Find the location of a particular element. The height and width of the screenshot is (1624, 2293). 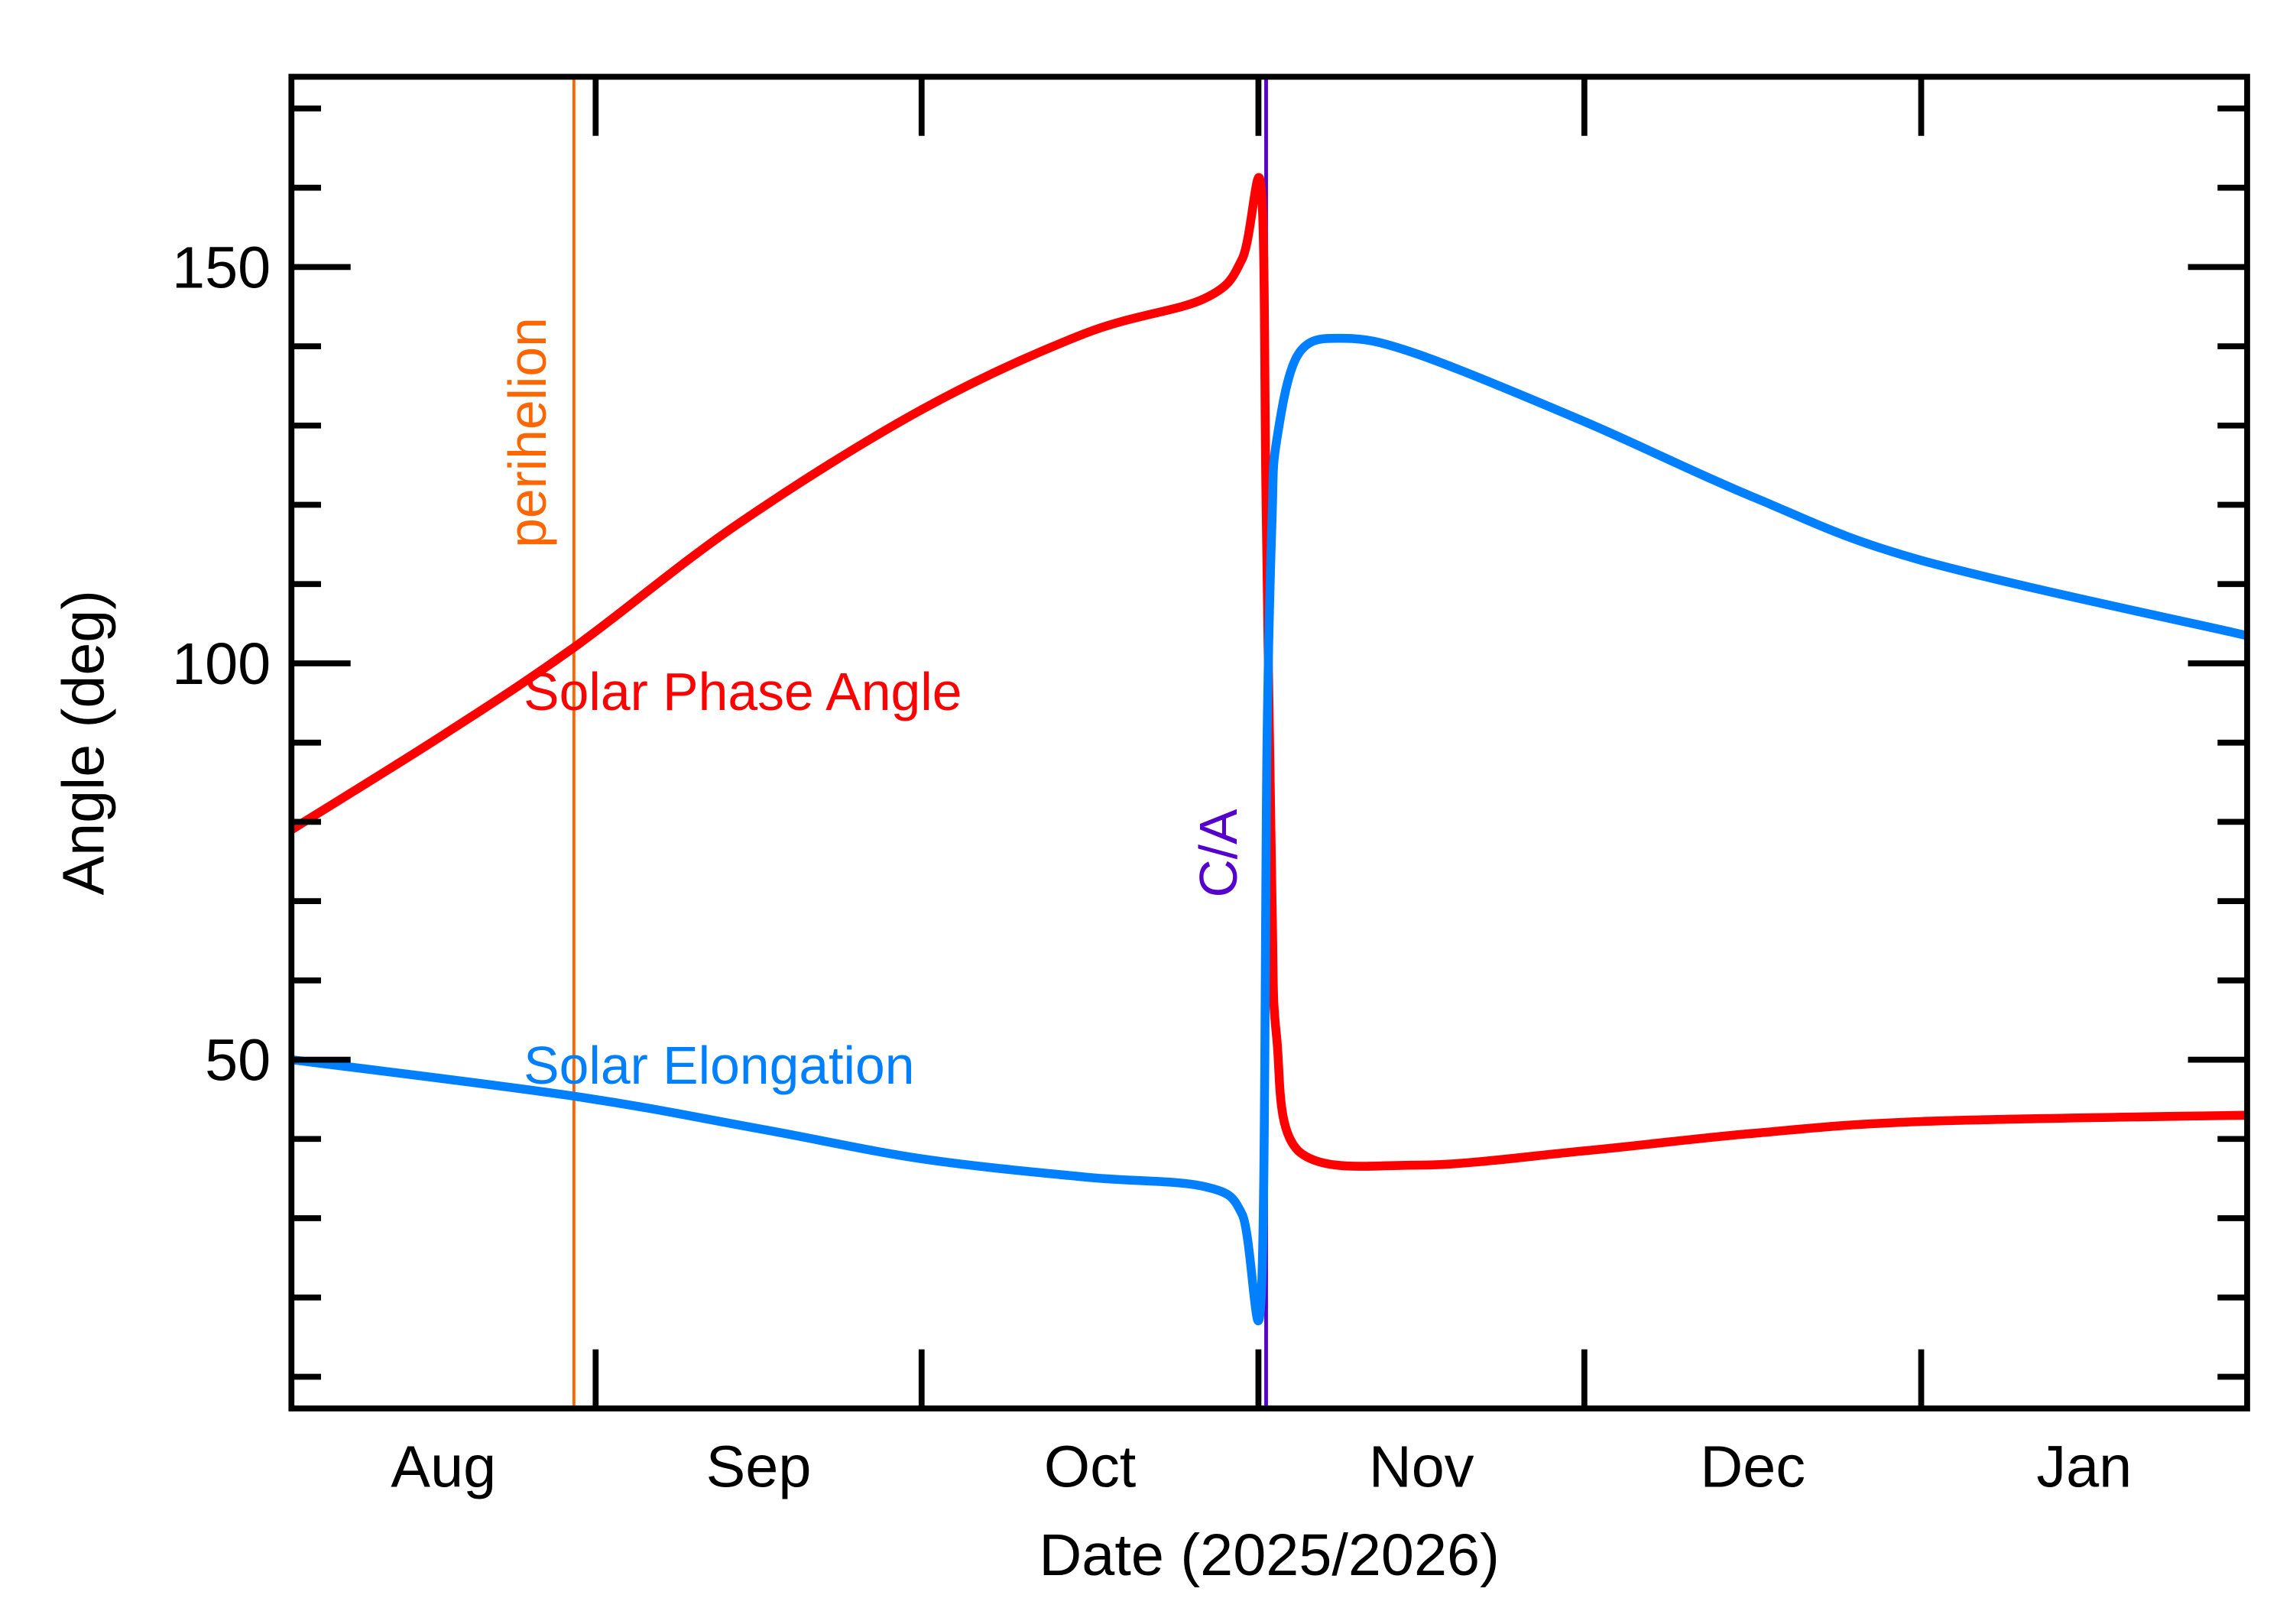

y-tick-label: 100 is located at coordinates (221, 664).